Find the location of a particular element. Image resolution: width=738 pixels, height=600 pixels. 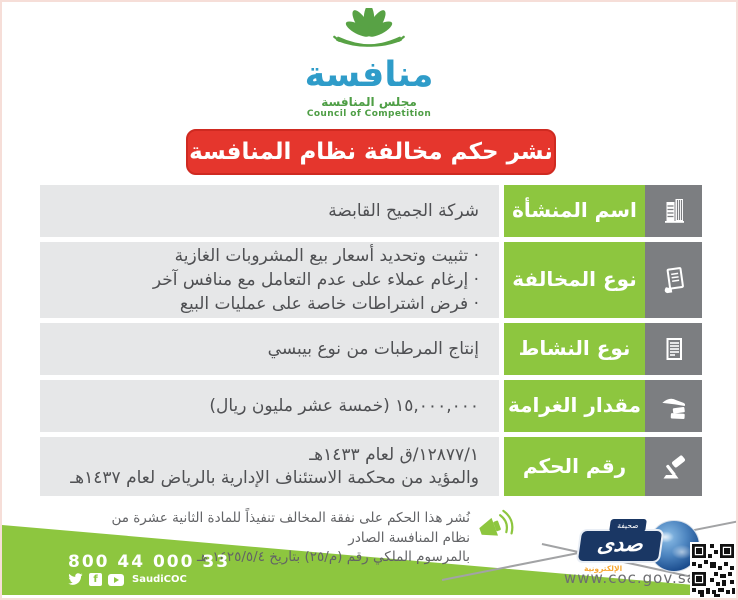

banner-title: نشر حكم مخالفة نظام المنافسة is located at coordinates (371, 152).